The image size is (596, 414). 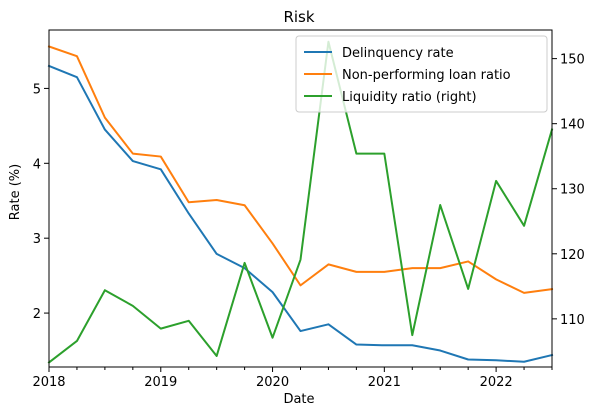 What do you see at coordinates (48, 382) in the screenshot?
I see `x-tick-label: 2018` at bounding box center [48, 382].